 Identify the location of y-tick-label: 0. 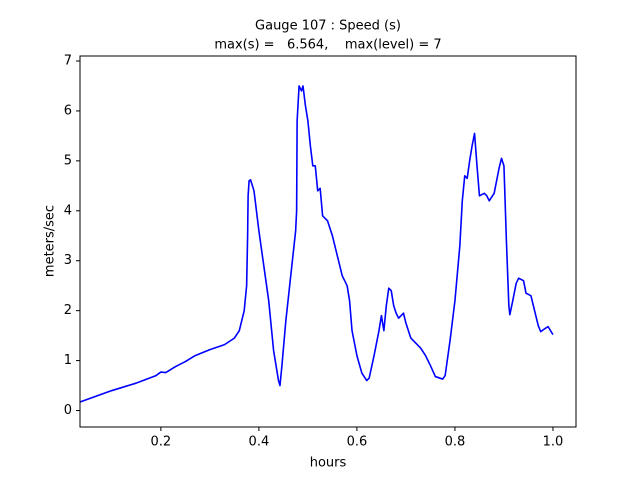
(68, 410).